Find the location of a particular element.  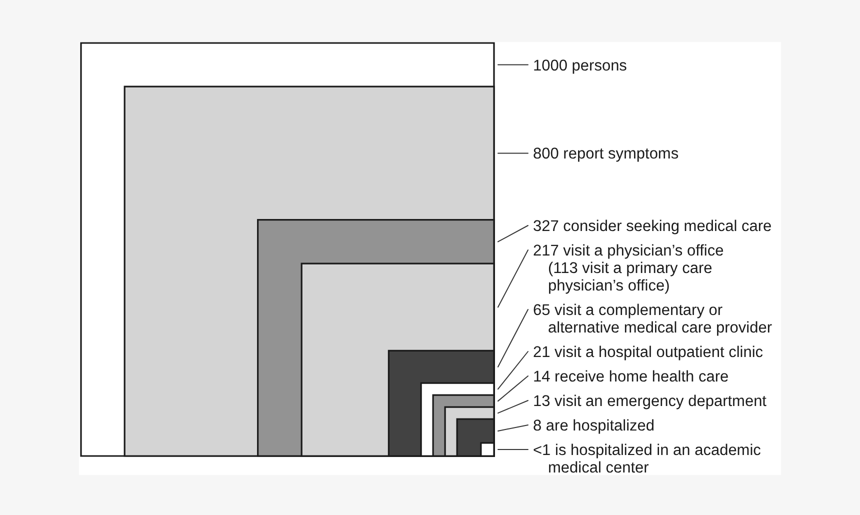

data-label: 217 is located at coordinates (546, 251).